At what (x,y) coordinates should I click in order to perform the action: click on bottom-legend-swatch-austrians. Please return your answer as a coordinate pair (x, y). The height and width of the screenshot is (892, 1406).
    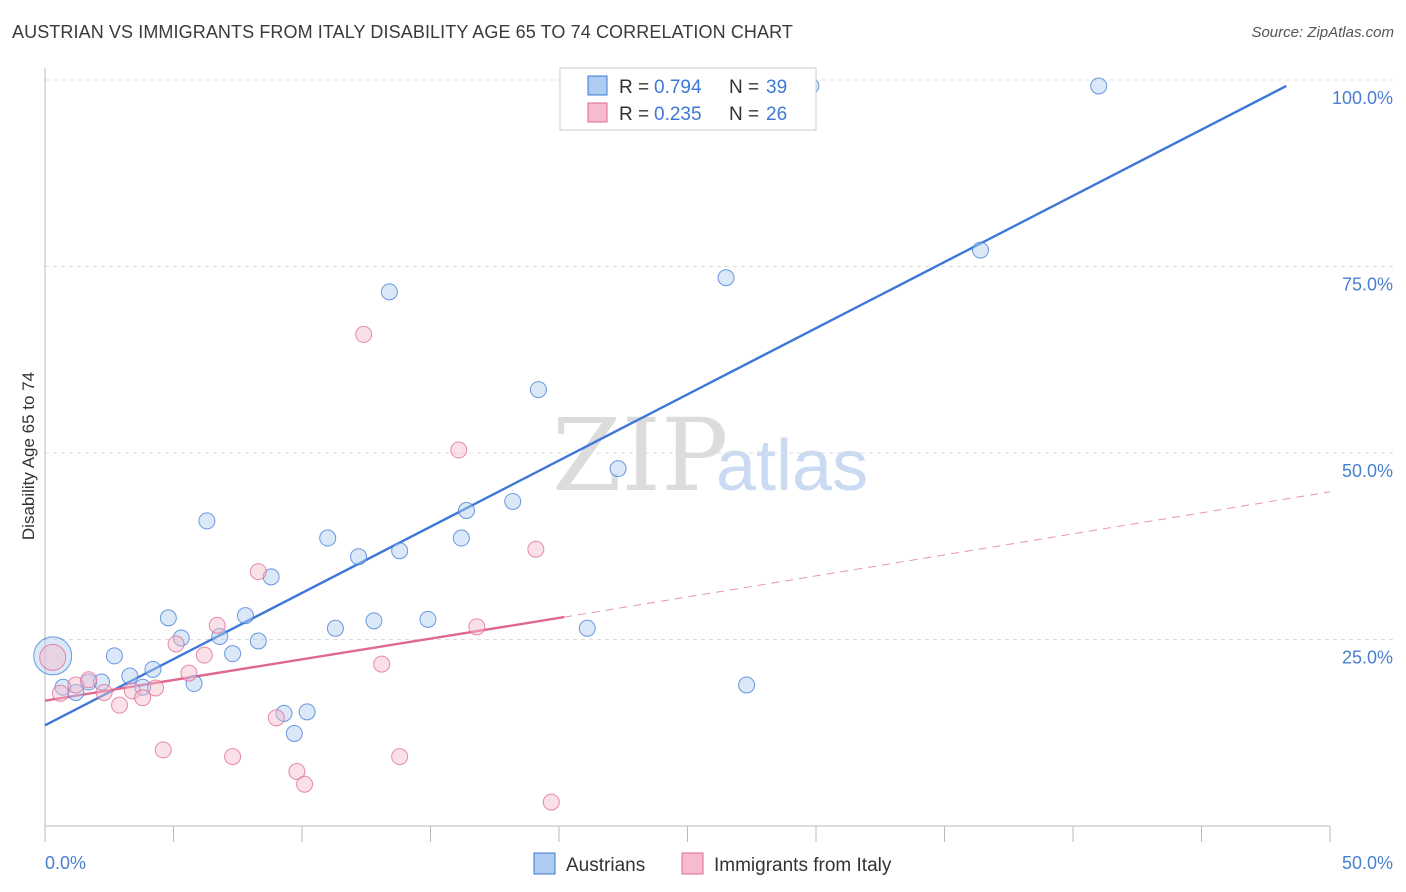
    Looking at the image, I should click on (544, 863).